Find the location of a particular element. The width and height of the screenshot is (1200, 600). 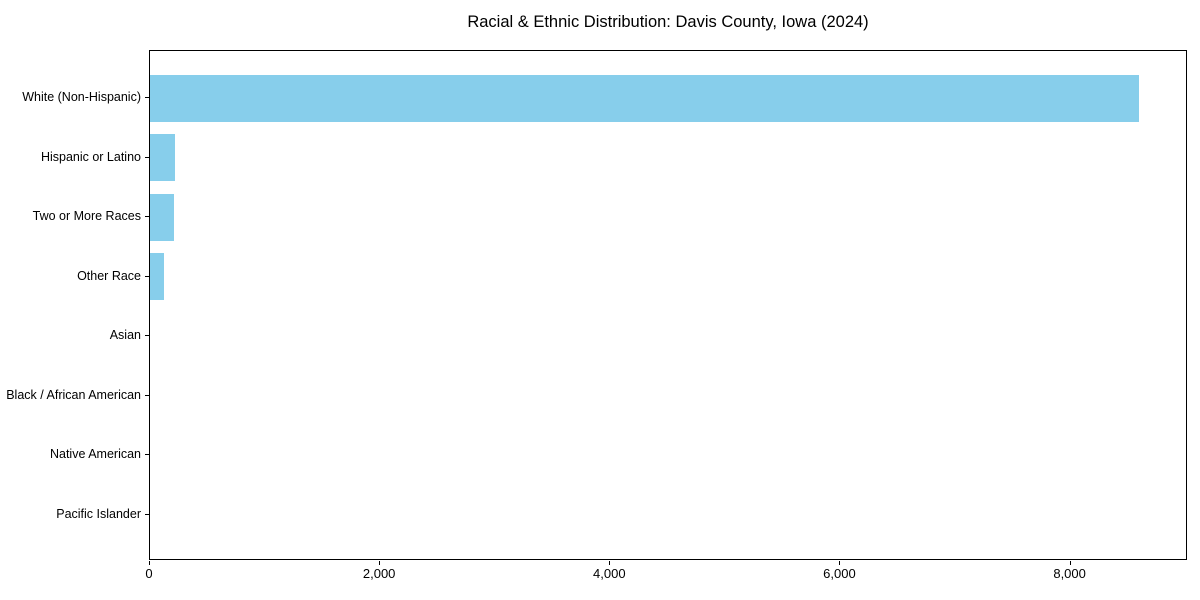

y-axis-label: Native American is located at coordinates (95, 454).